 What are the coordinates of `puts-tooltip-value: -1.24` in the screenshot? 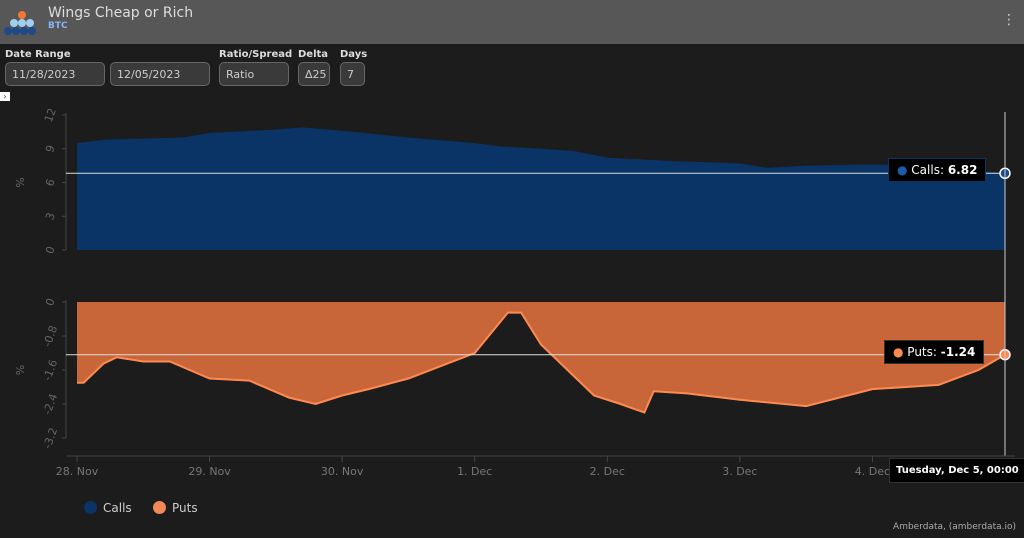 It's located at (958, 352).